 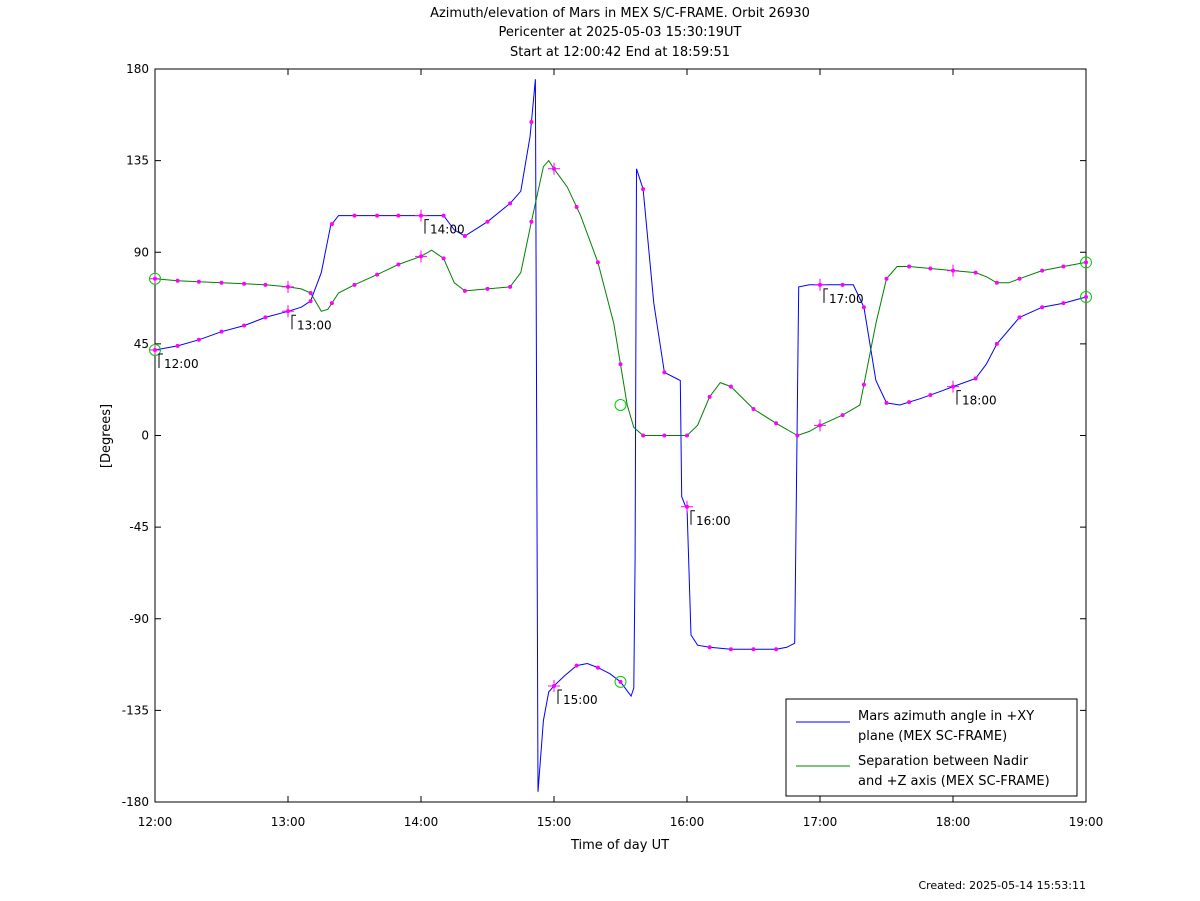 What do you see at coordinates (288, 822) in the screenshot?
I see `x-tick-label: 13:00` at bounding box center [288, 822].